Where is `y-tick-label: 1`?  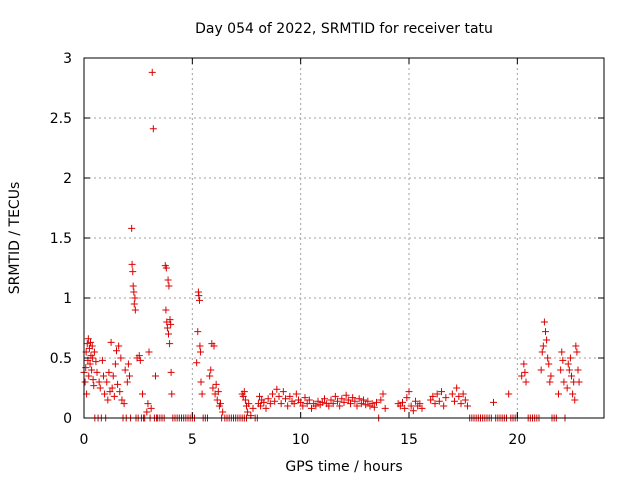
y-tick-label: 1 is located at coordinates (67, 299).